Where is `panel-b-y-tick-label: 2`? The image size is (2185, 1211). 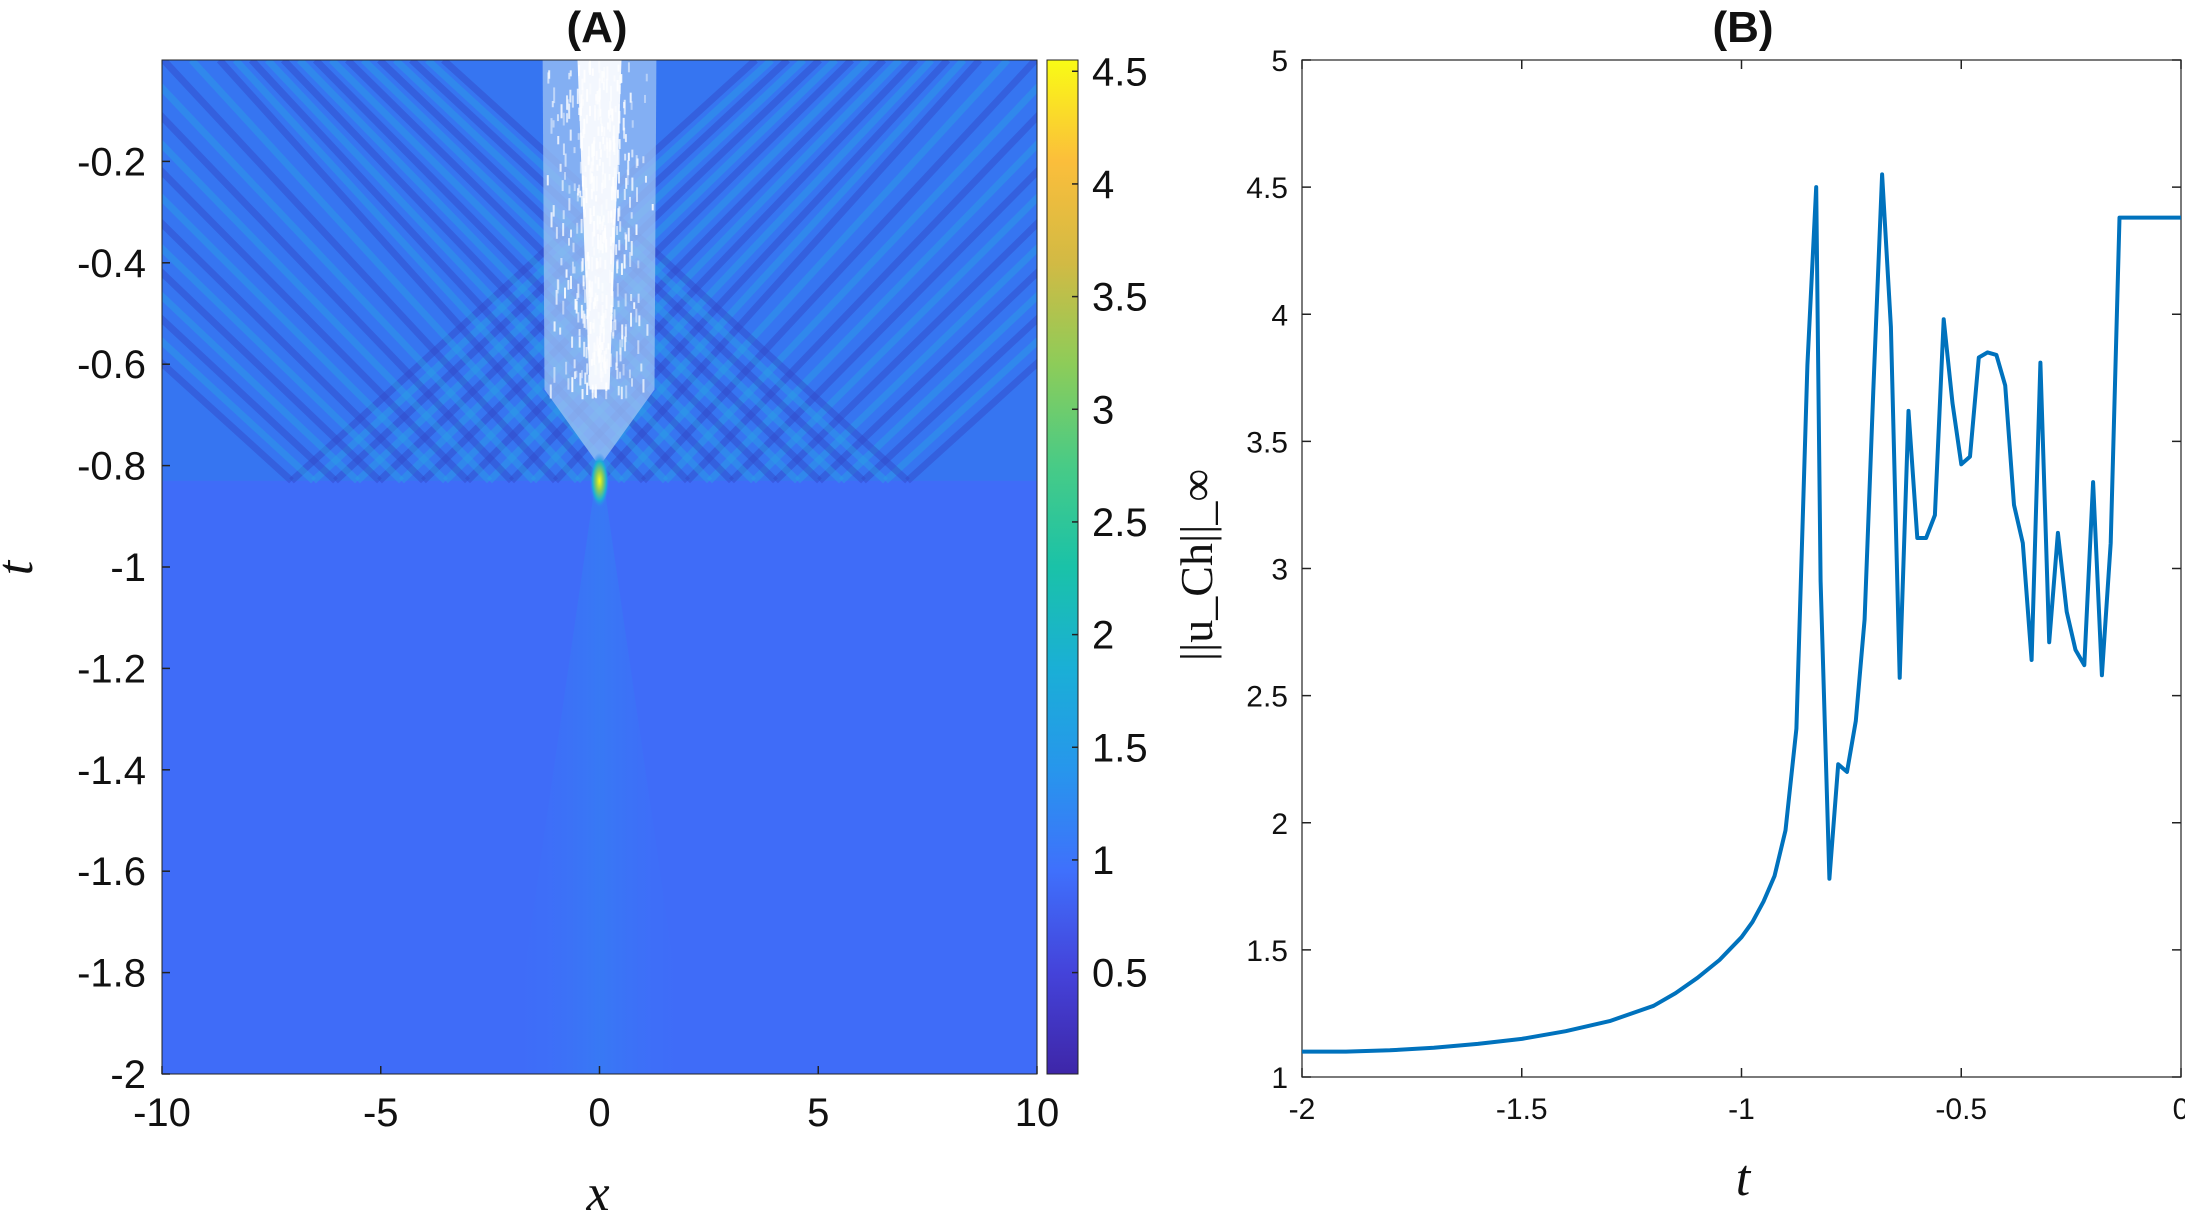 panel-b-y-tick-label: 2 is located at coordinates (1279, 824).